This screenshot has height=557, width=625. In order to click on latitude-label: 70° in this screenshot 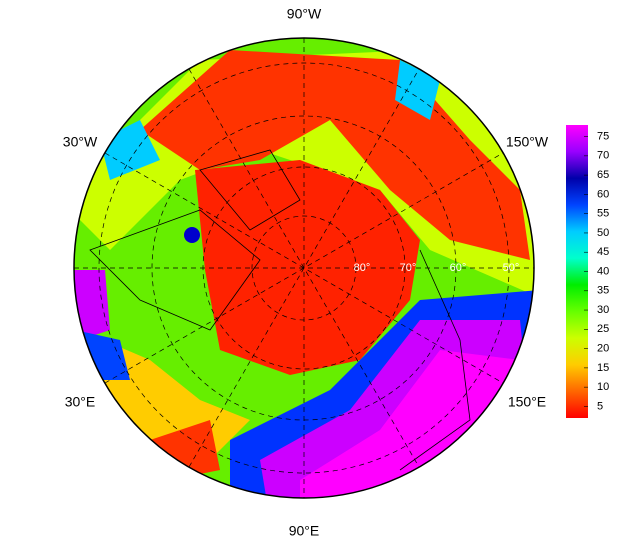, I will do `click(408, 268)`.